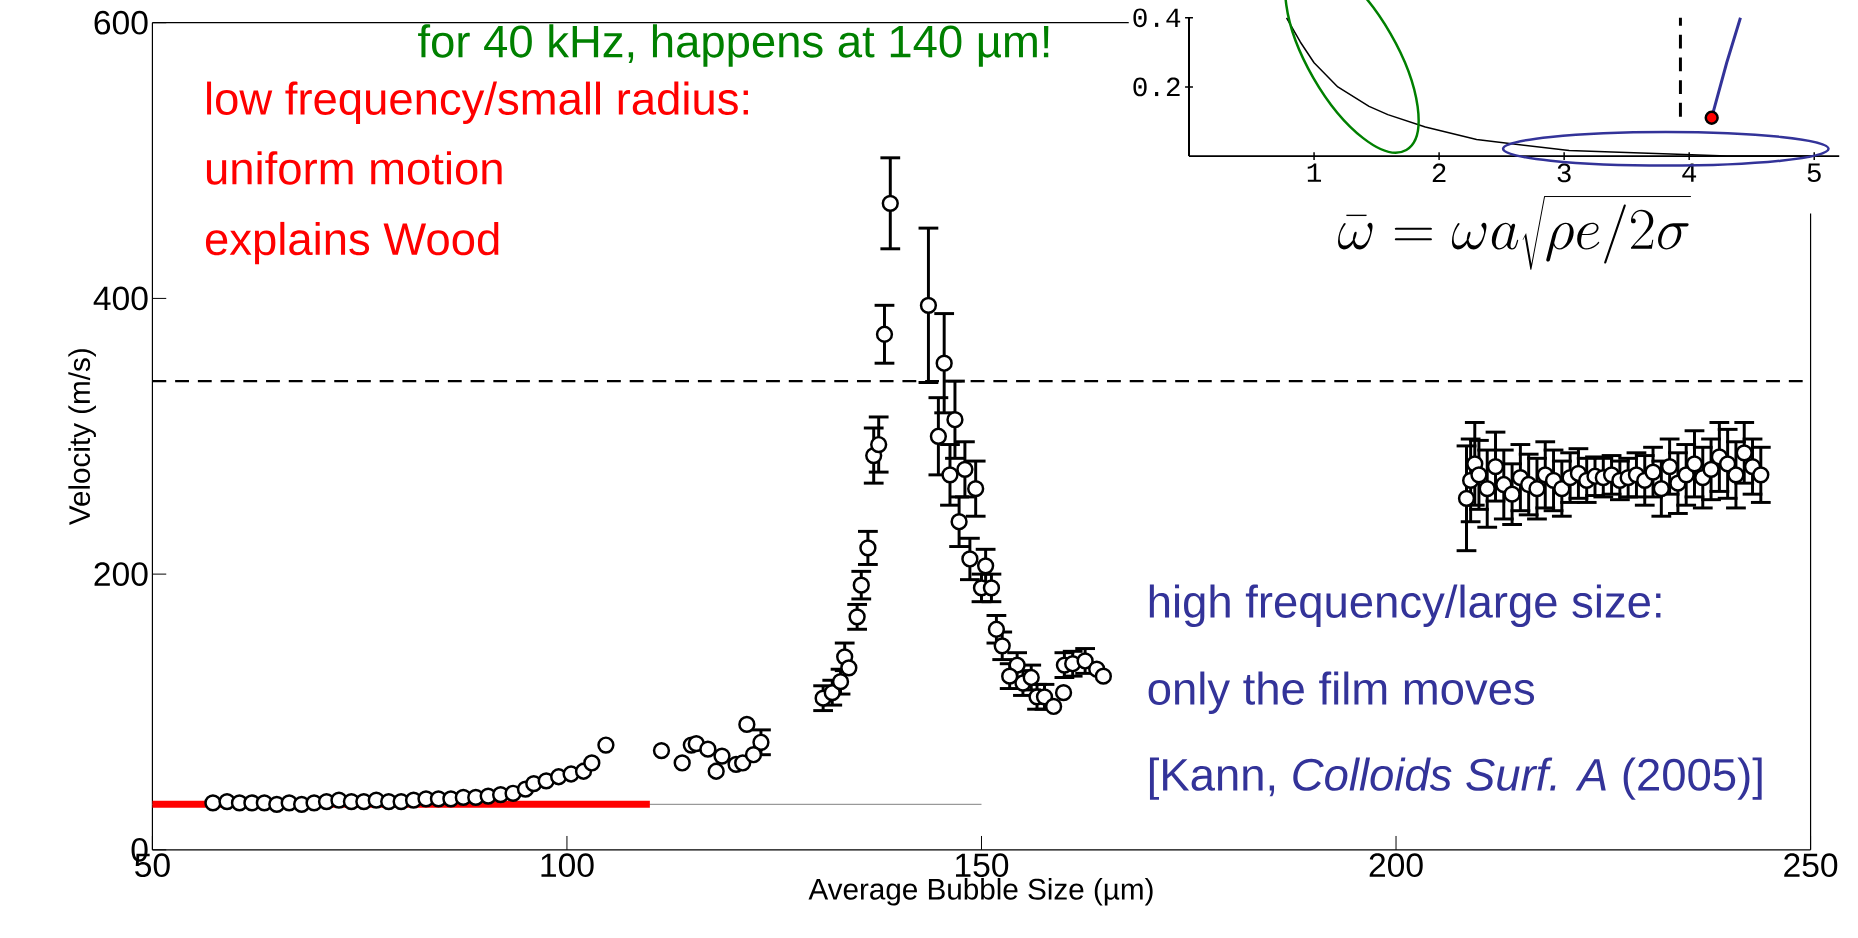 The height and width of the screenshot is (938, 1858). Describe the element at coordinates (1439, 173) in the screenshot. I see `x-tick-label: 2` at that location.